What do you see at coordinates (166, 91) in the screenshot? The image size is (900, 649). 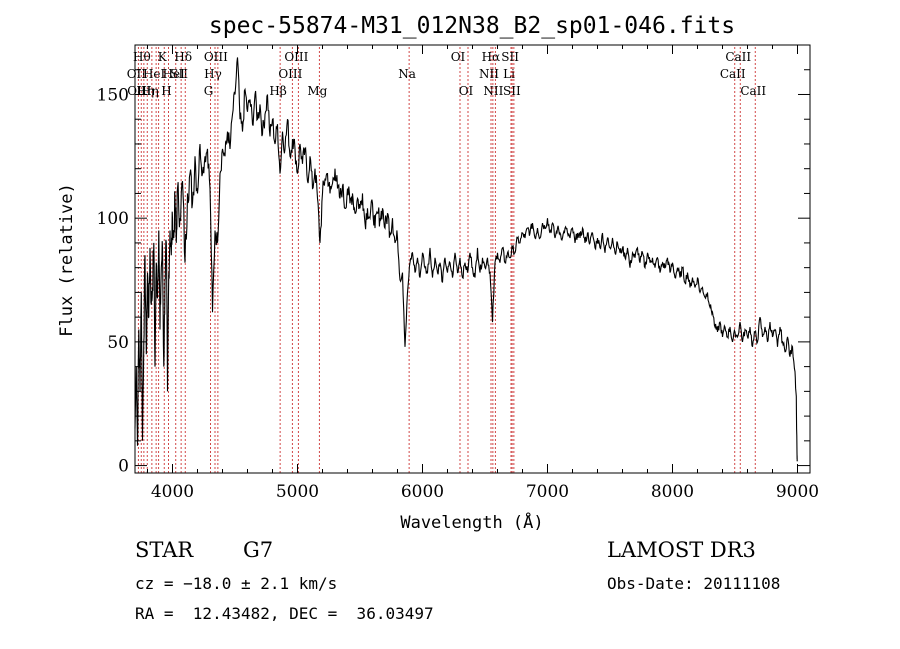 I see `line-marker-label: H` at bounding box center [166, 91].